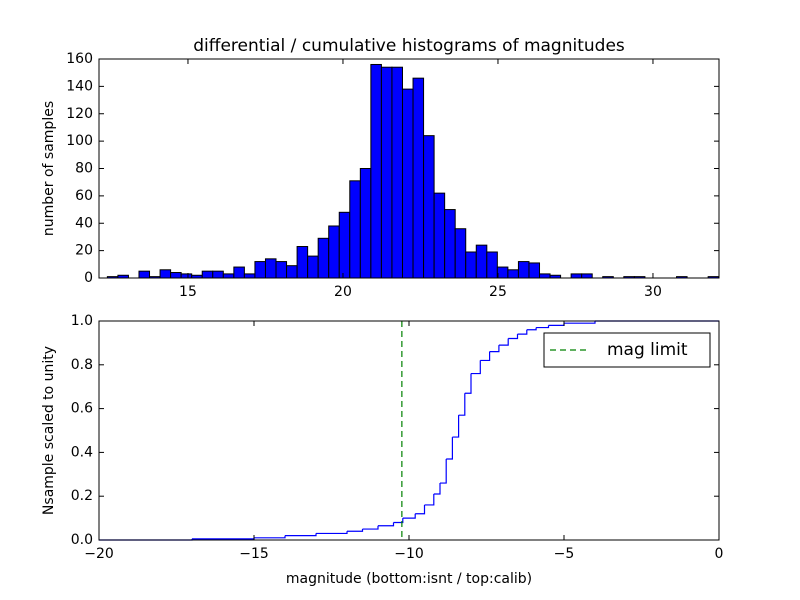 The width and height of the screenshot is (800, 600). What do you see at coordinates (84, 196) in the screenshot?
I see `y-tick-label: 60` at bounding box center [84, 196].